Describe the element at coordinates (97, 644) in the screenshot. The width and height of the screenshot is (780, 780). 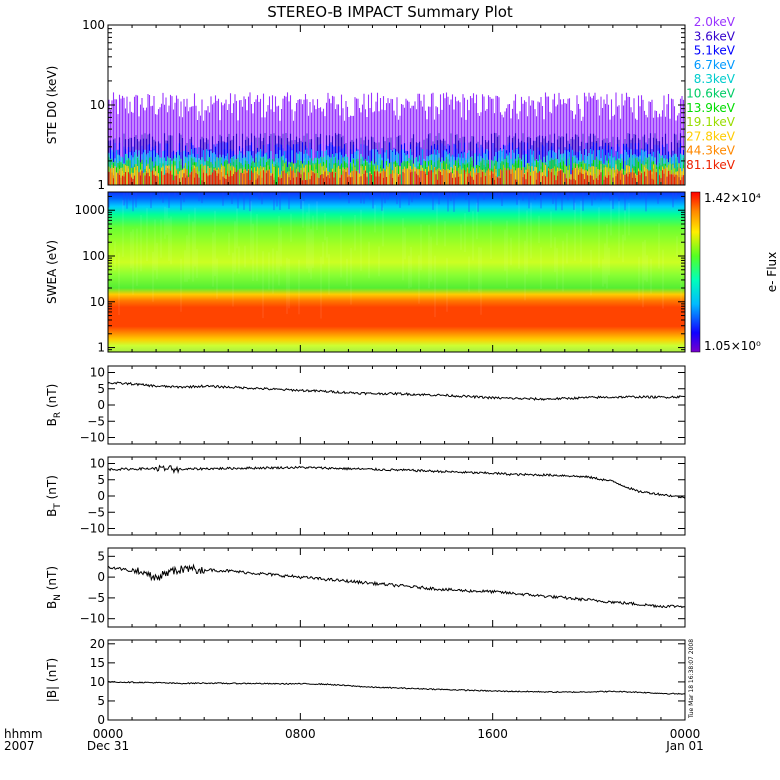
I see `y-tick-label: 20` at that location.